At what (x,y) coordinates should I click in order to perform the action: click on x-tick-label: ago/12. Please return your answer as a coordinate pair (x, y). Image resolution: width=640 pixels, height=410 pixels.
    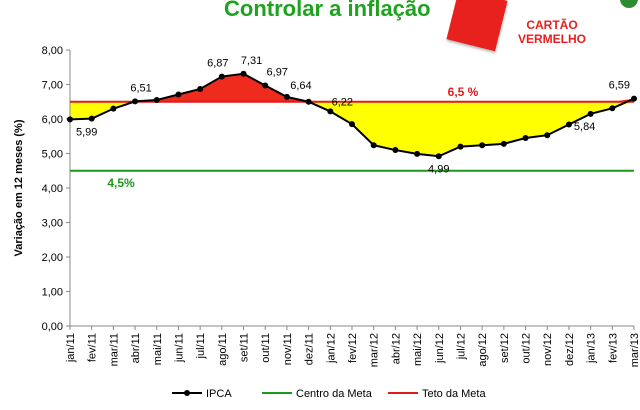
    Looking at the image, I should click on (483, 350).